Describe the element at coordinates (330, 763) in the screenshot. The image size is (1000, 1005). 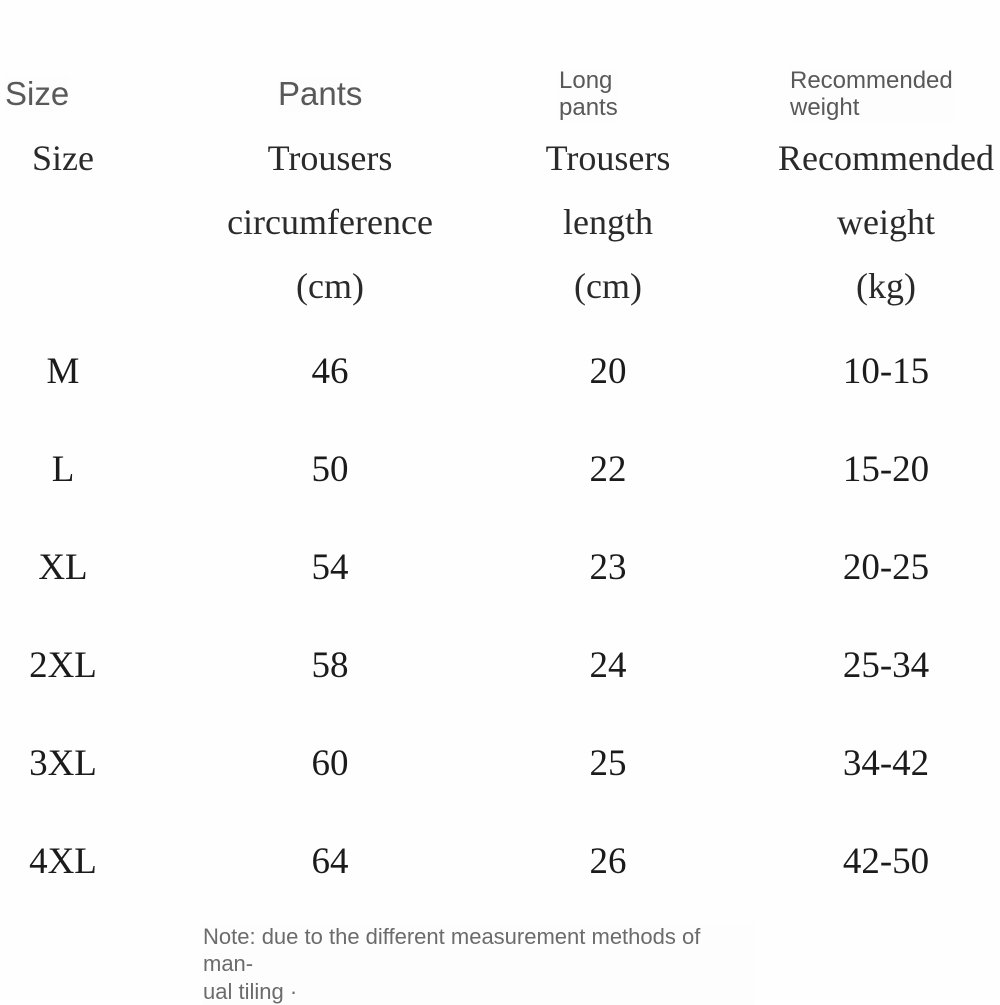
I see `table-row-circumference: 60` at that location.